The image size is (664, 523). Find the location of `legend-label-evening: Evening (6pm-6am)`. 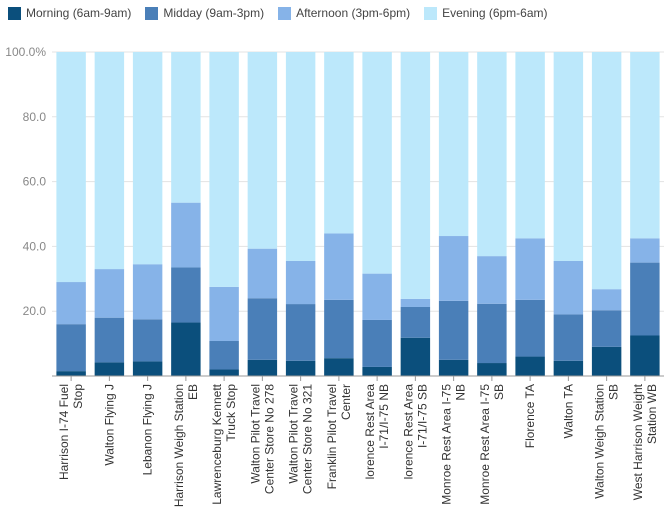

legend-label-evening: Evening (6pm-6am) is located at coordinates (495, 13).